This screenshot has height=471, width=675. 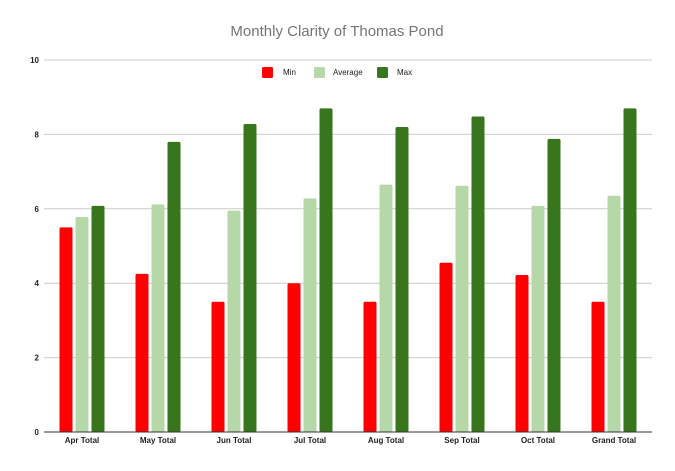 I want to click on bar-max-sep-total, so click(x=478, y=274).